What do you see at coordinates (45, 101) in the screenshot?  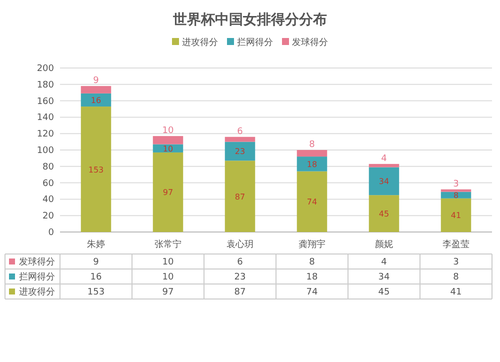 I see `y-tick-label: 160` at bounding box center [45, 101].